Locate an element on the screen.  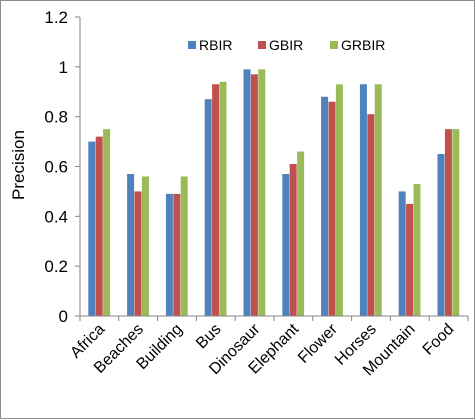
y-axis-title-text: Precision is located at coordinates (18, 165).